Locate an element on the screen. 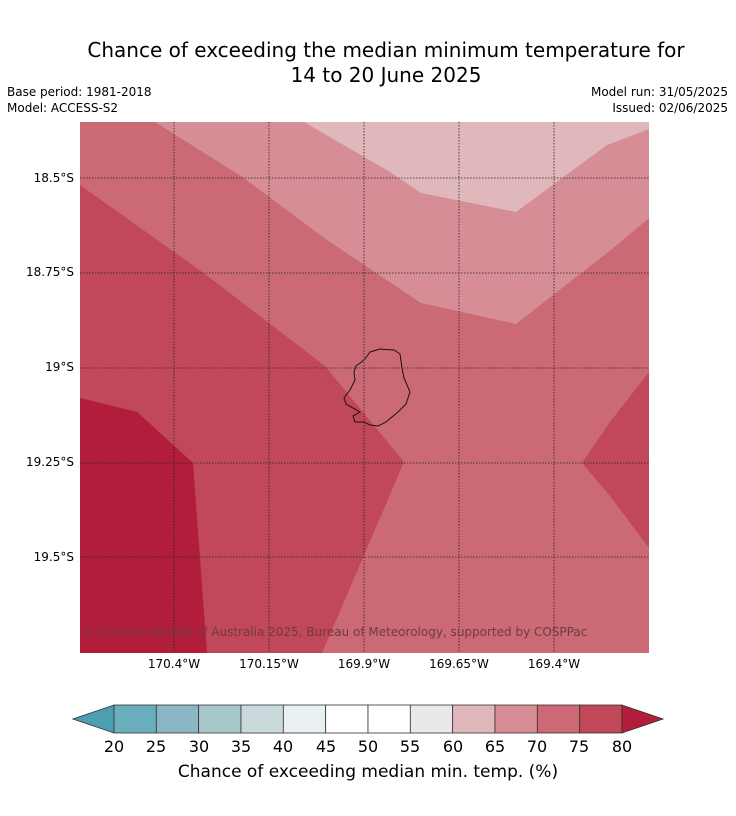 This screenshot has height=816, width=736. colorbar-tick-label: 55 is located at coordinates (410, 746).